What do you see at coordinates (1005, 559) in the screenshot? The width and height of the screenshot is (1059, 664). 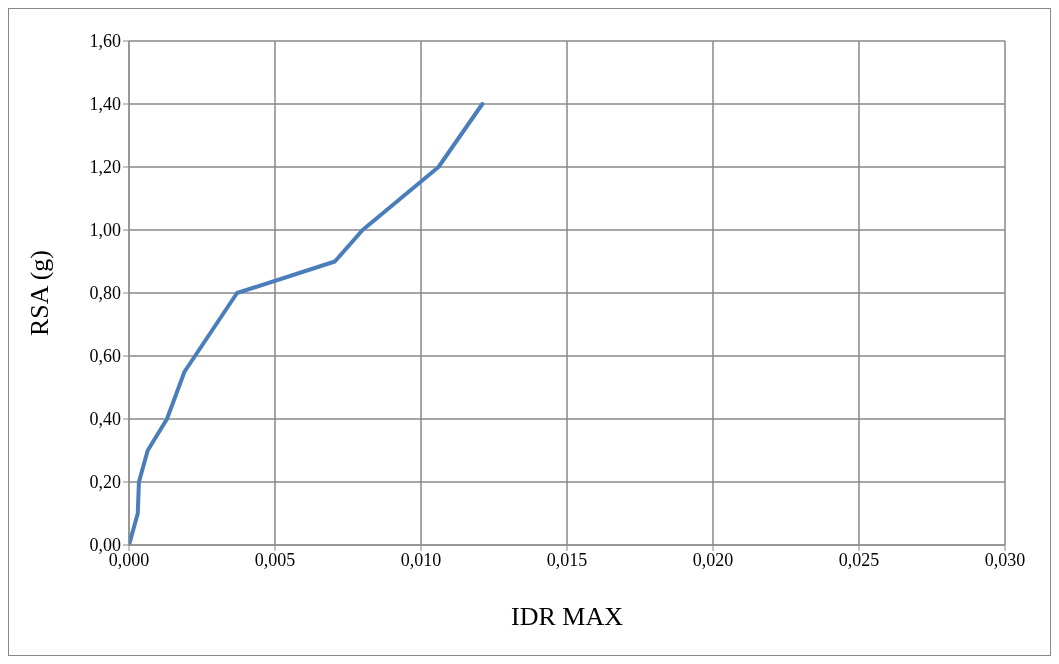 I see `x-tick-label: 0,030` at bounding box center [1005, 559].